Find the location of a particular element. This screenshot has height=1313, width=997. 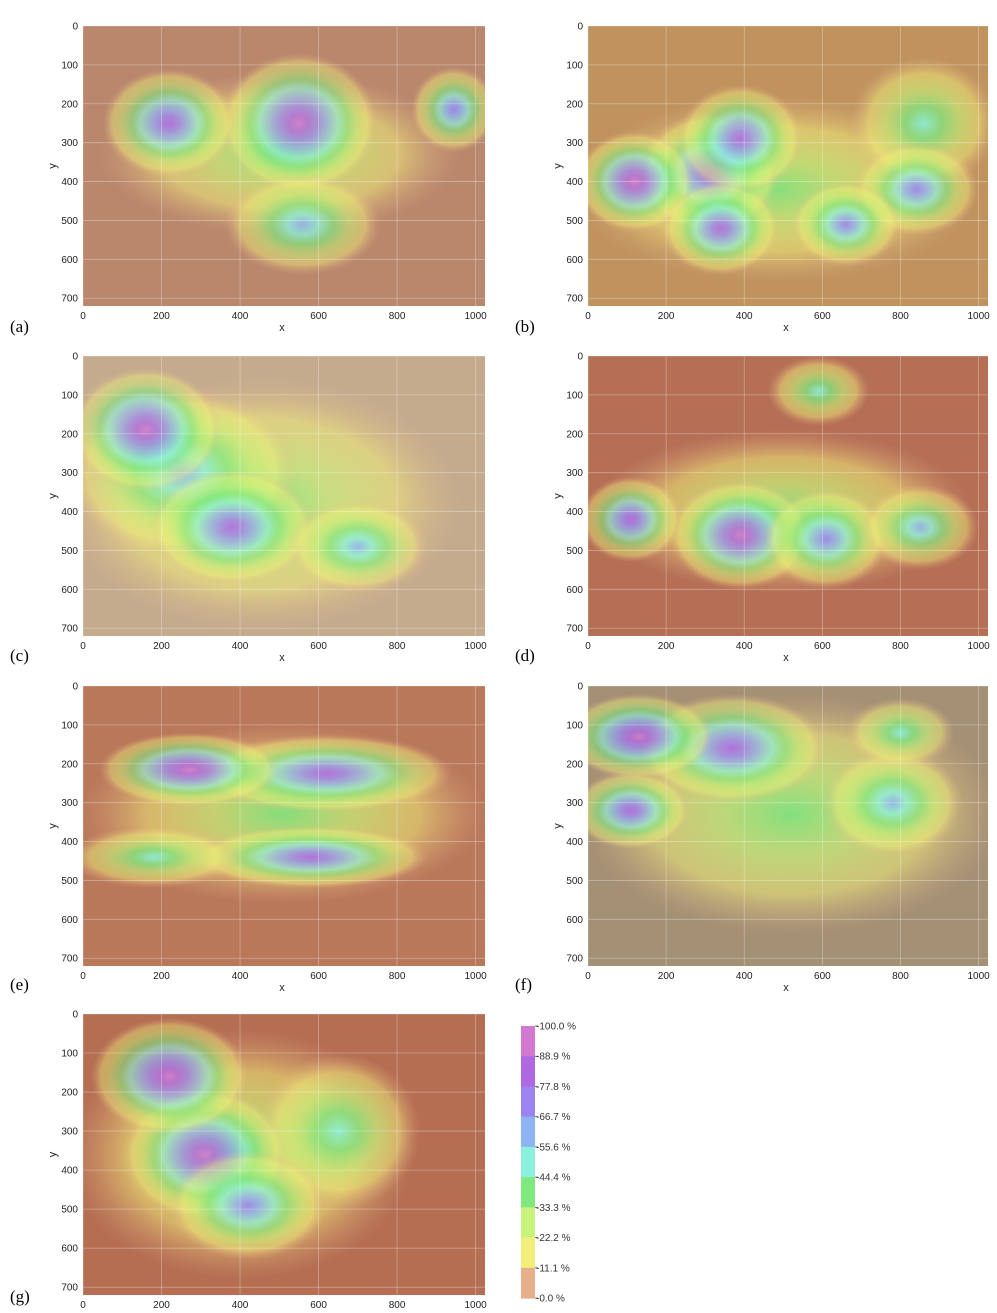

panel-label: (g) is located at coordinates (20, 1296).